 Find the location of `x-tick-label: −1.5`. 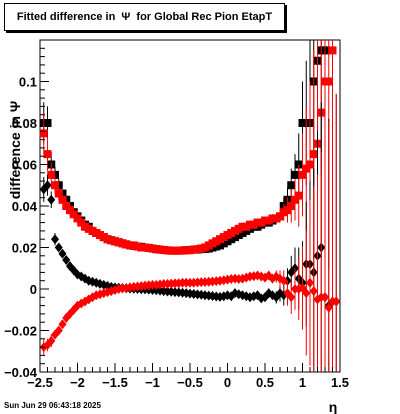

x-tick-label: −1.5 is located at coordinates (115, 382).